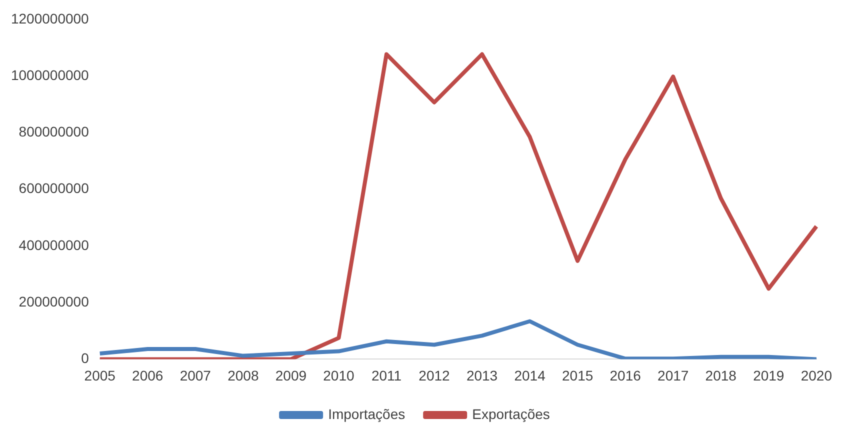 The height and width of the screenshot is (440, 843). Describe the element at coordinates (54, 188) in the screenshot. I see `y-tick-label: 600000000` at that location.